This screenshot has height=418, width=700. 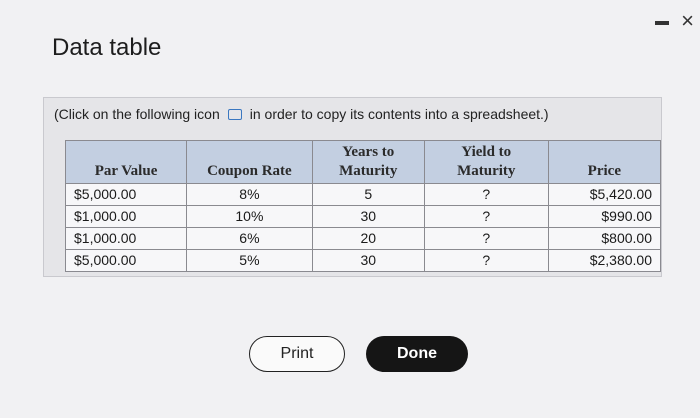 I want to click on cell-price: $5,420.00, so click(x=604, y=194).